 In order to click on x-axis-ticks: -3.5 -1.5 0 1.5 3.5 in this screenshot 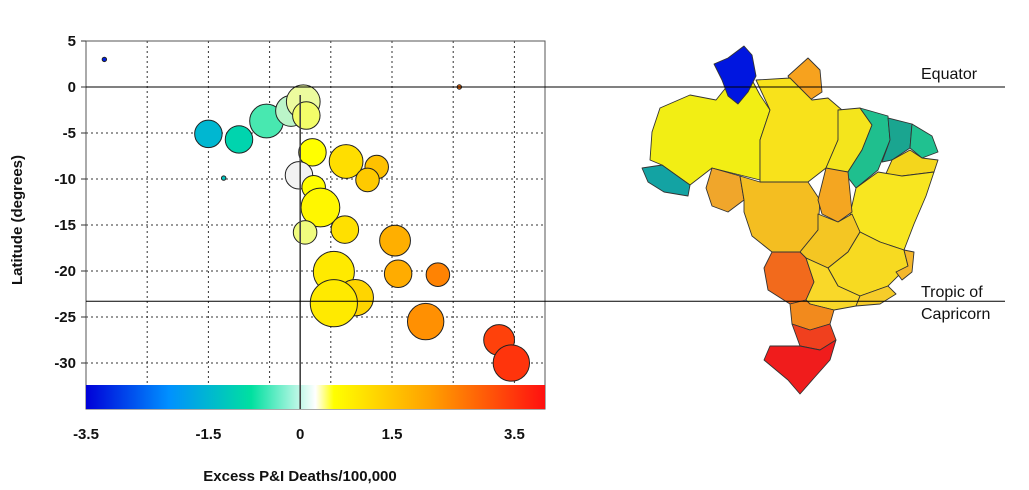, I will do `click(299, 434)`.